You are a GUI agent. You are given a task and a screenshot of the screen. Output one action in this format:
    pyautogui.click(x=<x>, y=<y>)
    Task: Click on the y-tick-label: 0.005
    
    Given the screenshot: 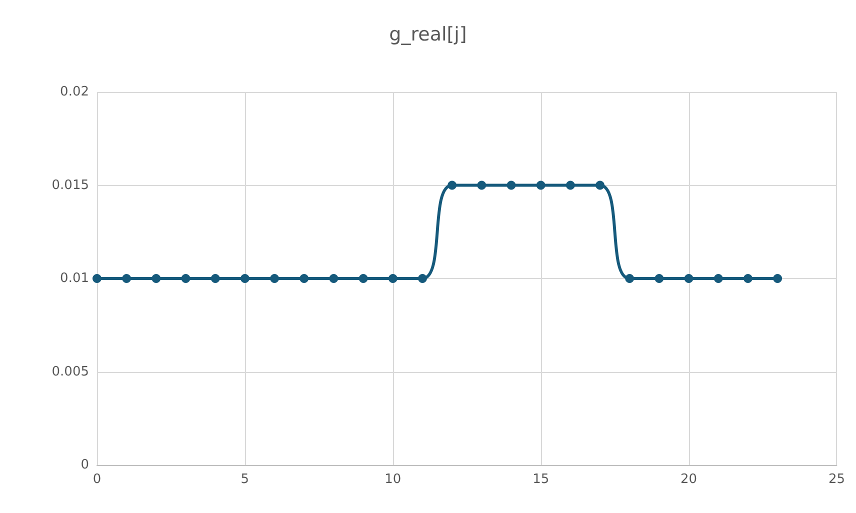 What is the action you would take?
    pyautogui.click(x=70, y=372)
    